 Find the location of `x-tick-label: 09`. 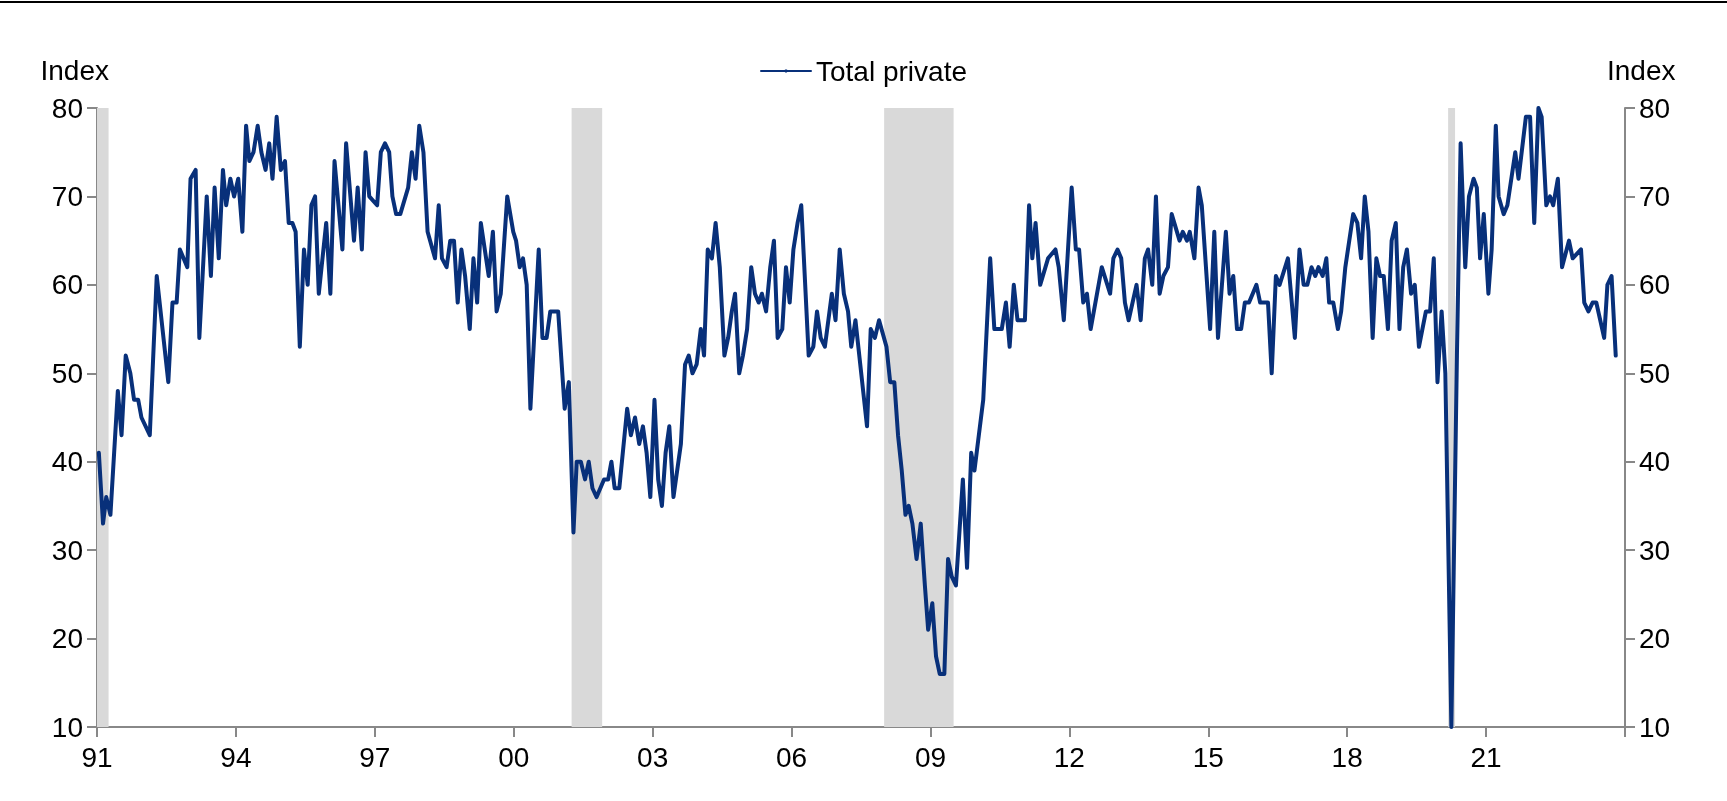

x-tick-label: 09 is located at coordinates (930, 757).